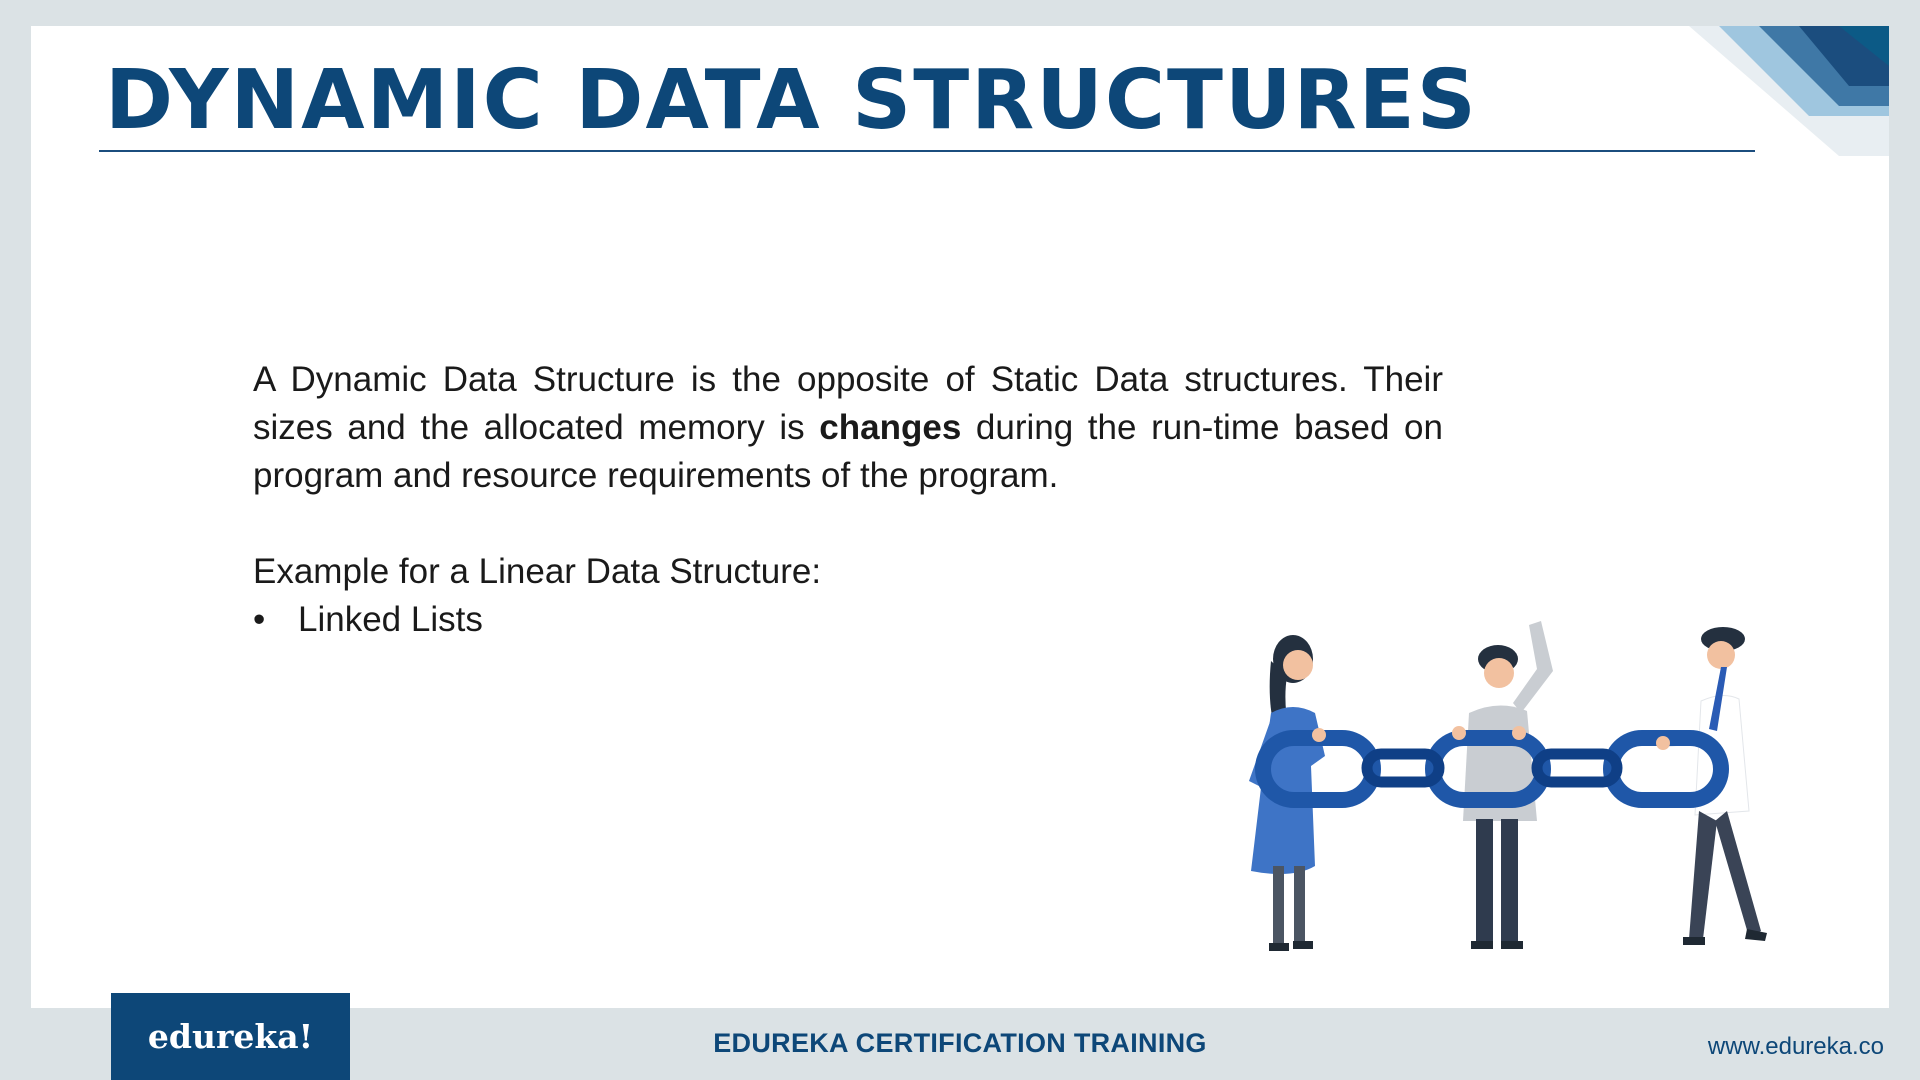 The image size is (1920, 1080). Describe the element at coordinates (960, 1043) in the screenshot. I see `footer-title: EDUREKA CERTIFICATION TRAINING` at that location.